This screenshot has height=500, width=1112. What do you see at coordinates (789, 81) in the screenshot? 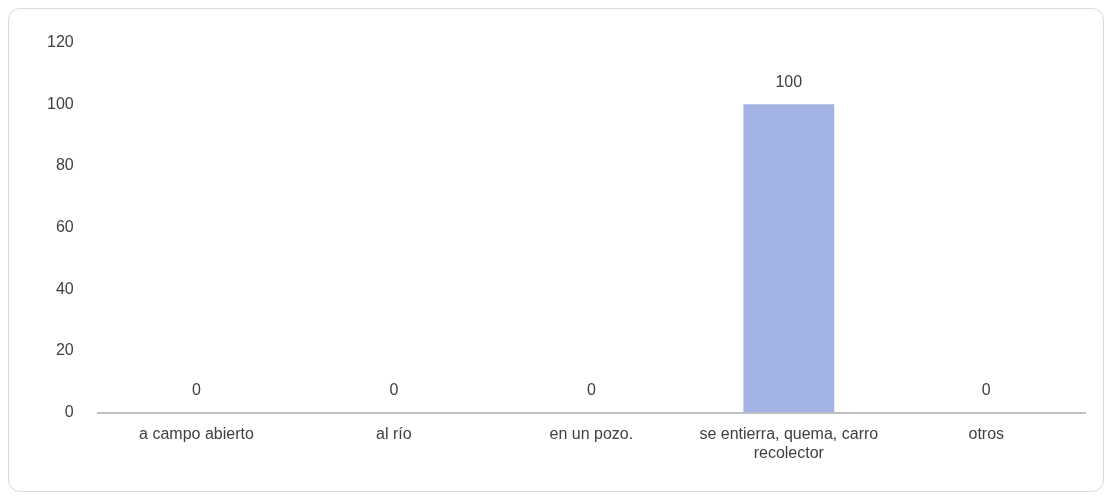
I see `data-label: 100` at bounding box center [789, 81].